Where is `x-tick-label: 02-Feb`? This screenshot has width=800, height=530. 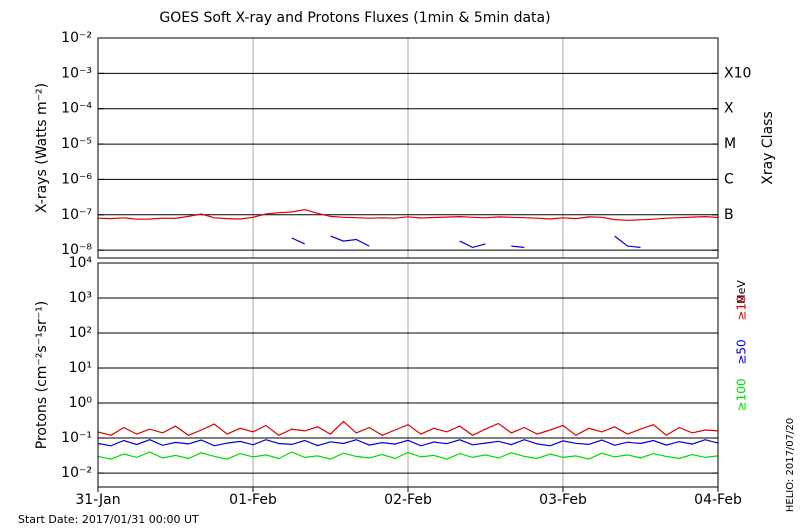 x-tick-label: 02-Feb is located at coordinates (408, 500).